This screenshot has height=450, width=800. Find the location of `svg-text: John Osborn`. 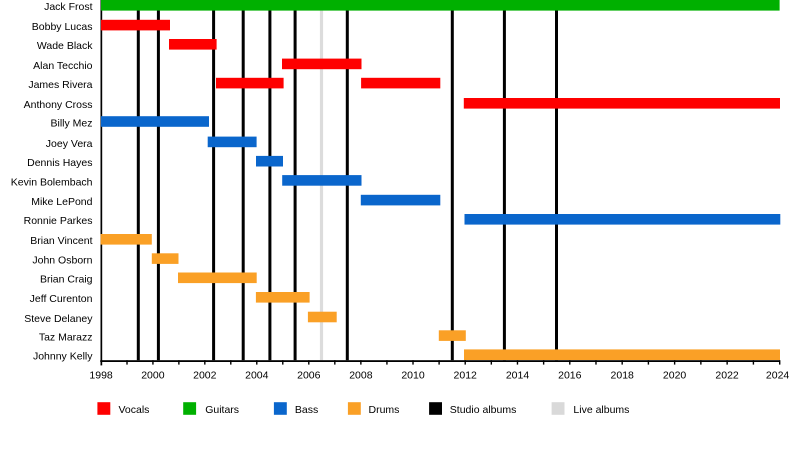

svg-text: John Osborn is located at coordinates (62, 261).